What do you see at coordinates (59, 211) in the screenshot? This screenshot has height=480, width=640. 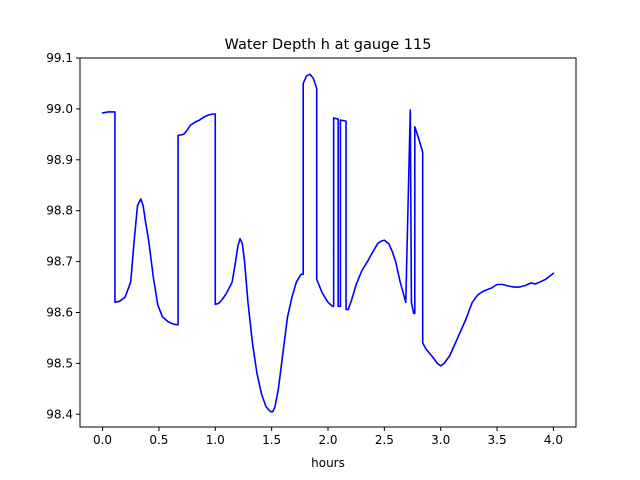 I see `y-tick-label: 98.8` at bounding box center [59, 211].